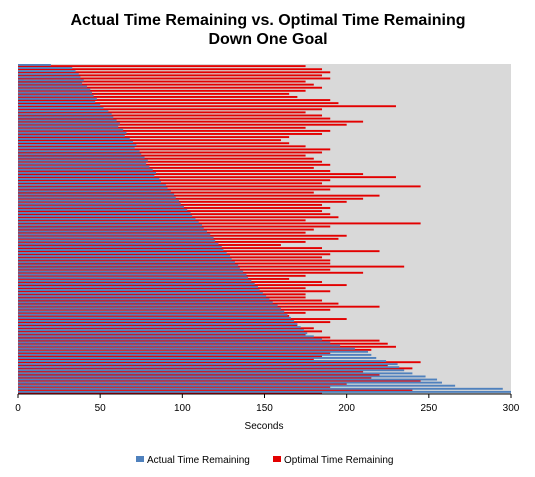 The image size is (535, 477). I want to click on x-tick-label: 150, so click(264, 408).